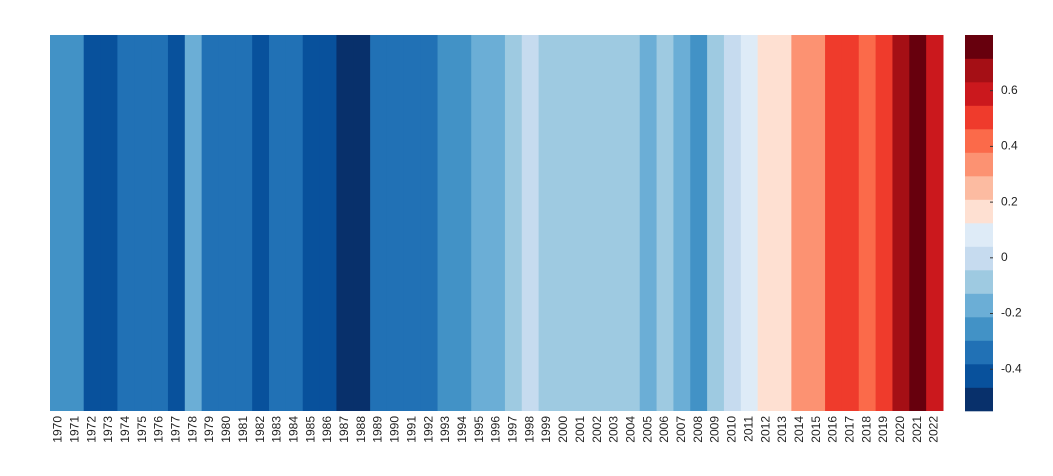 The width and height of the screenshot is (1053, 476). I want to click on colorbar-tick-label: 0, so click(1004, 257).